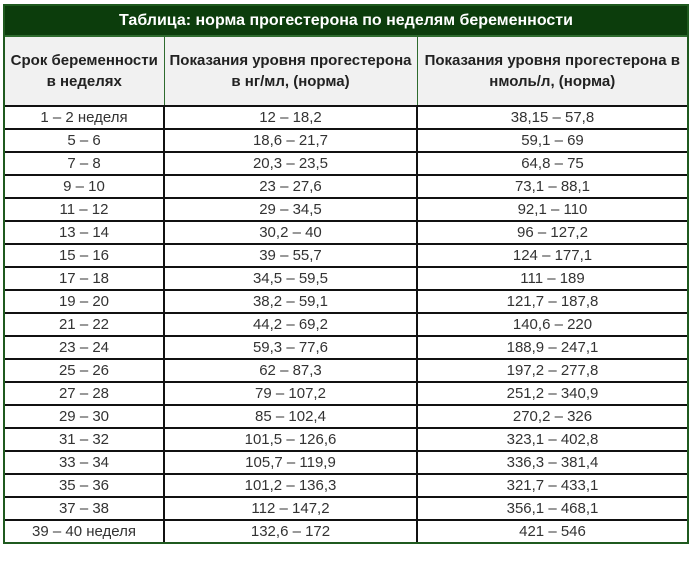 The image size is (693, 565). I want to click on cell-ng-ml: 20,3 – 23,5, so click(290, 163).